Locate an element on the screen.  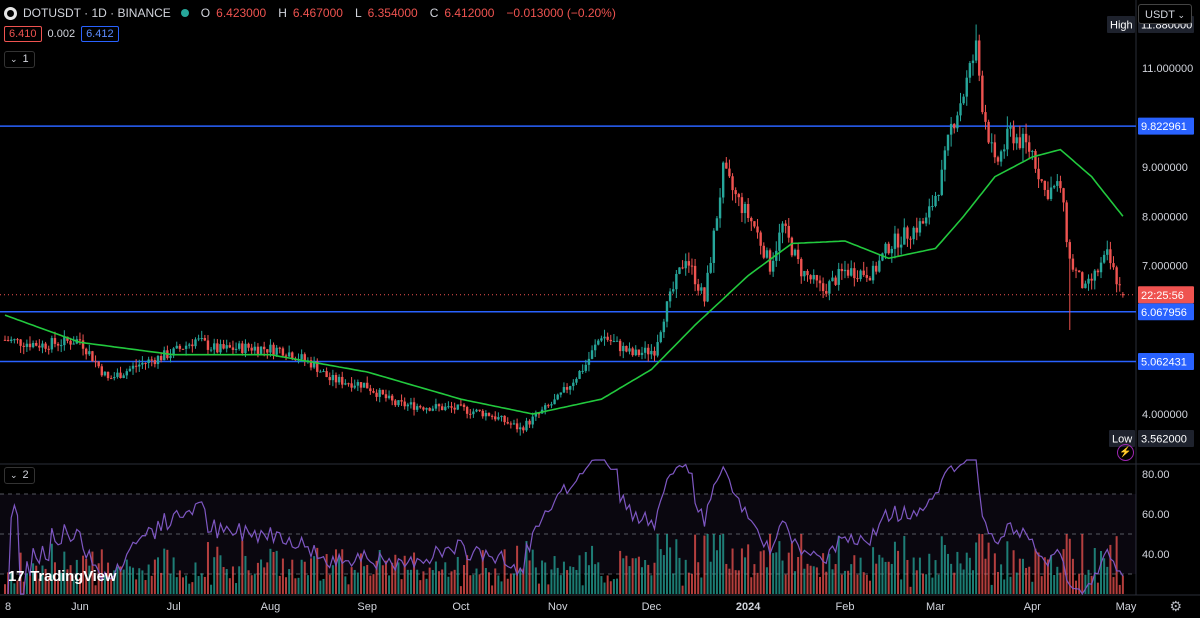
gear-icon: ⚙ is located at coordinates (1175, 606).